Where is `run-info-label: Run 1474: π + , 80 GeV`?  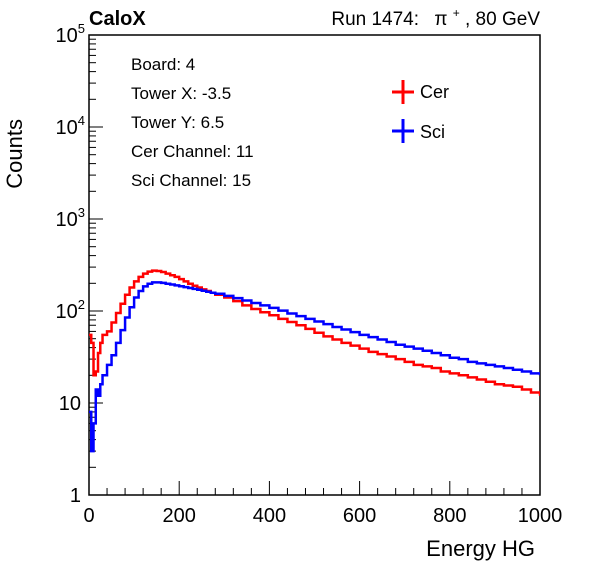
run-info-label: Run 1474: π + , 80 GeV is located at coordinates (435, 15).